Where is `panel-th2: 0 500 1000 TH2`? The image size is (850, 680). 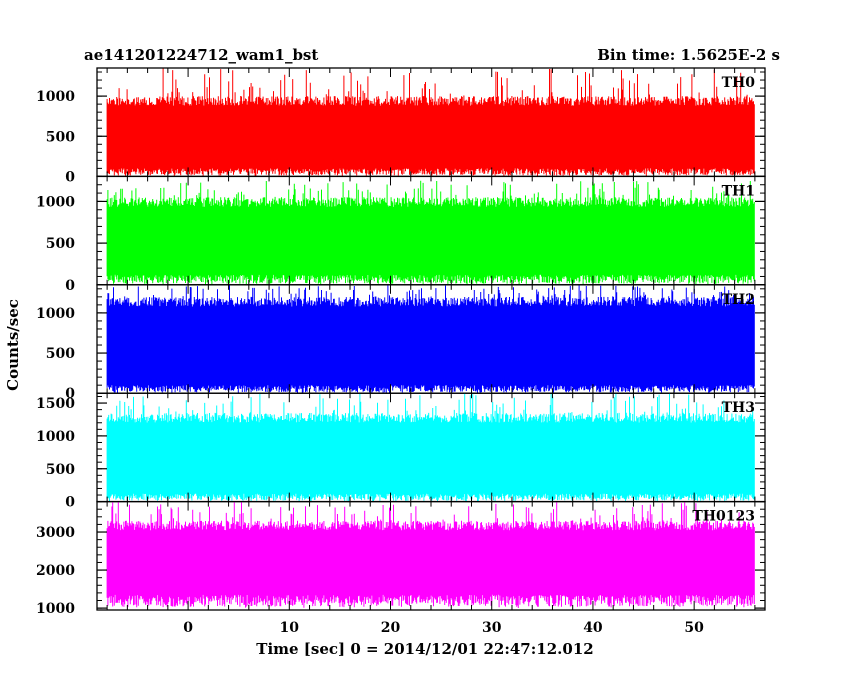
panel-th2: 0 500 1000 TH2 is located at coordinates (401, 343).